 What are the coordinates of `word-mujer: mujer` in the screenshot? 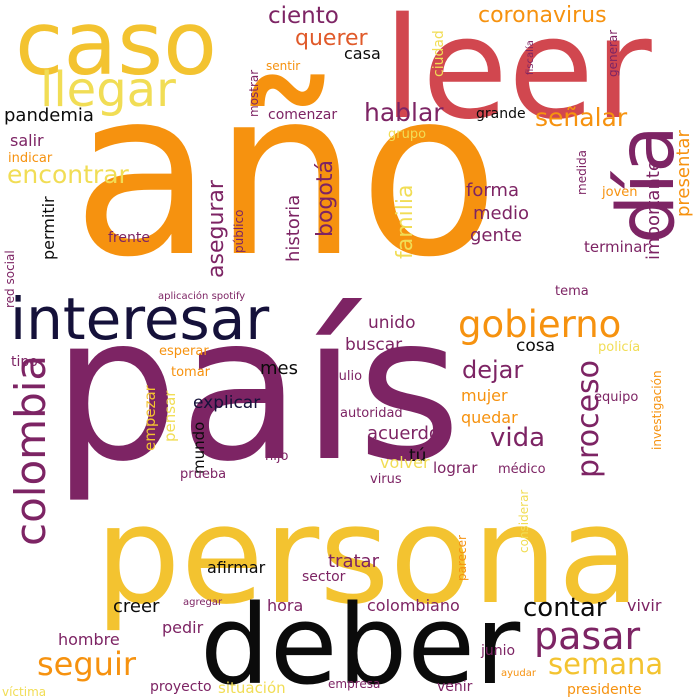 It's located at (484, 395).